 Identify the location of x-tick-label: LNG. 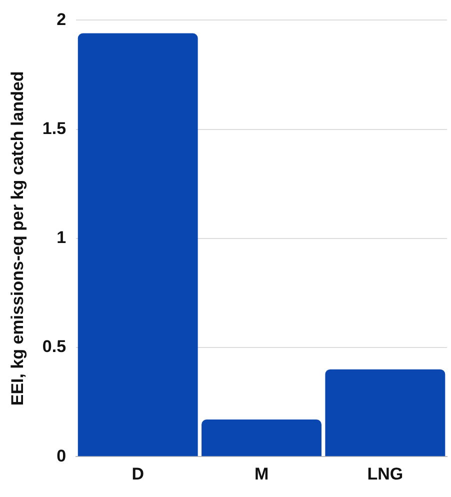
(385, 474).